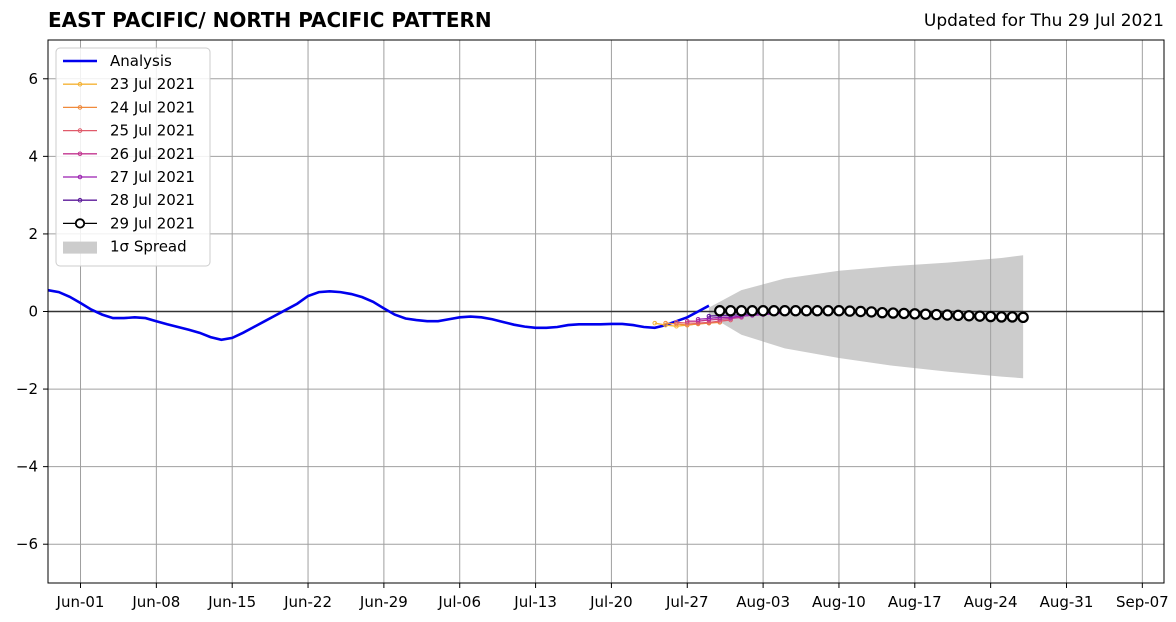 The height and width of the screenshot is (622, 1176). Describe the element at coordinates (33, 79) in the screenshot. I see `y-tick-label: 6` at that location.